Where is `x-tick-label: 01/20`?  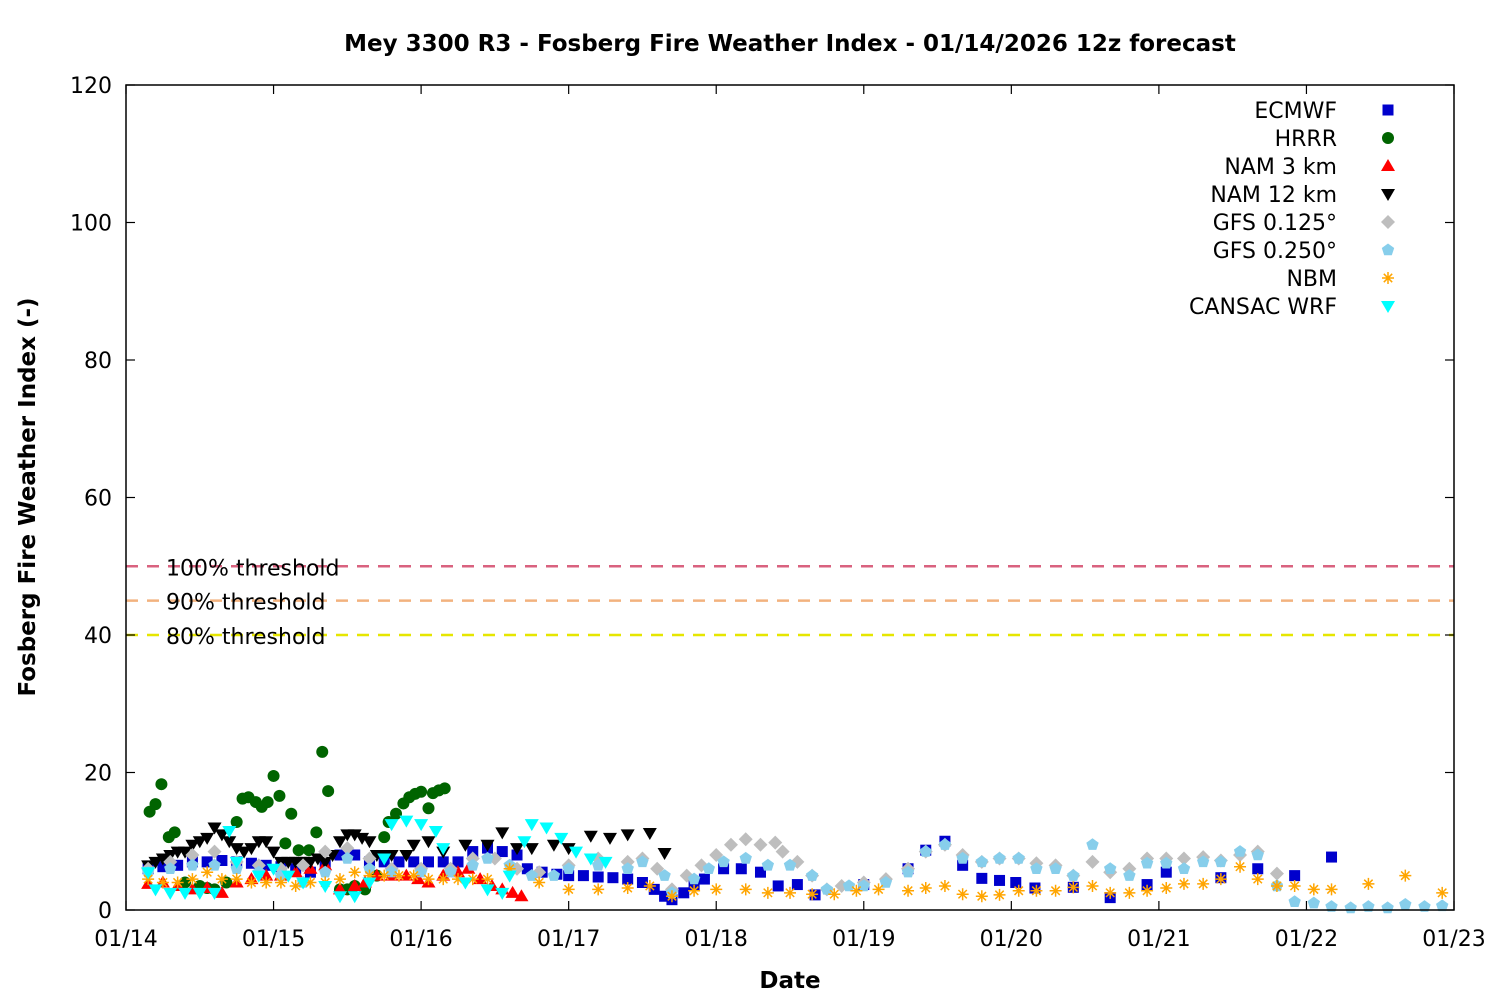 x-tick-label: 01/20 is located at coordinates (1011, 939).